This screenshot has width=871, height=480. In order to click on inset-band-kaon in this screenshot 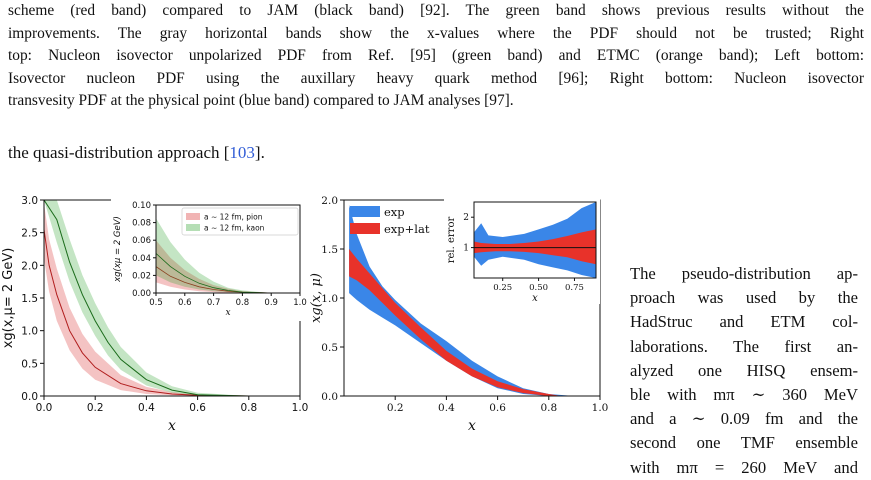, I will do `click(228, 255)`.